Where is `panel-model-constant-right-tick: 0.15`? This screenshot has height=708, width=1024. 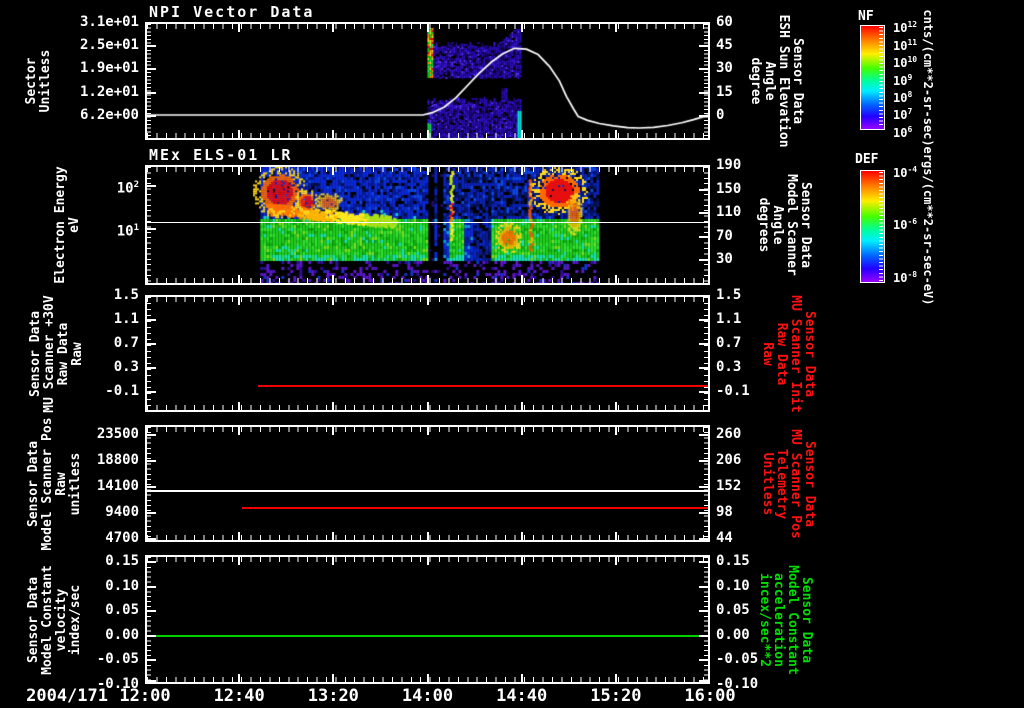 panel-model-constant-right-tick: 0.15 is located at coordinates (733, 561).